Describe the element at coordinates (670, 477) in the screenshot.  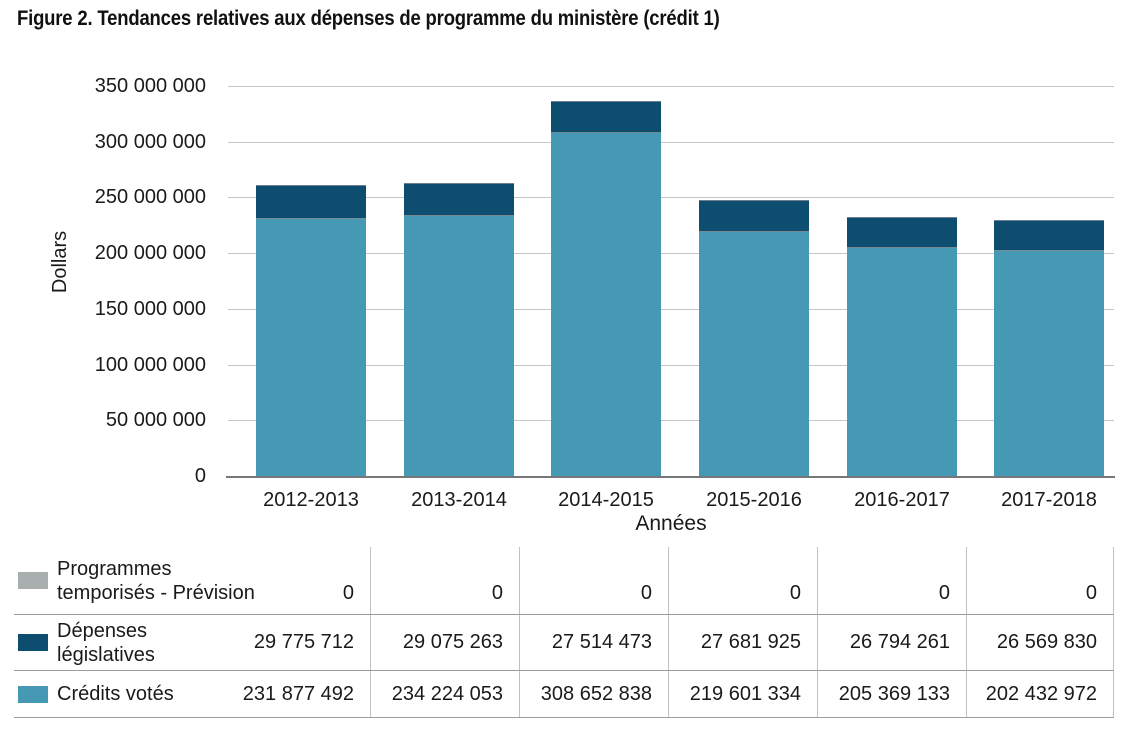
I see `x-axis-line` at that location.